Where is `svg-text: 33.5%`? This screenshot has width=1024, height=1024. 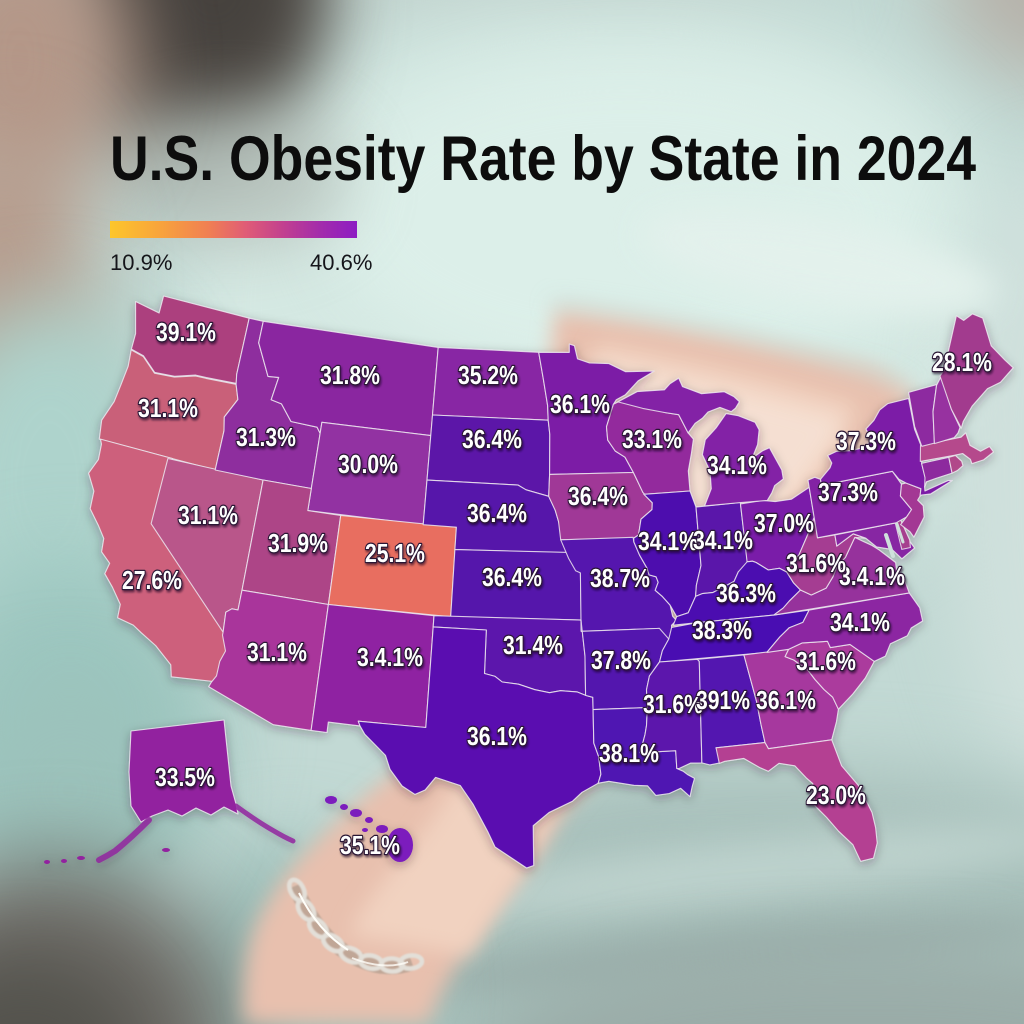
svg-text: 33.5% is located at coordinates (185, 777).